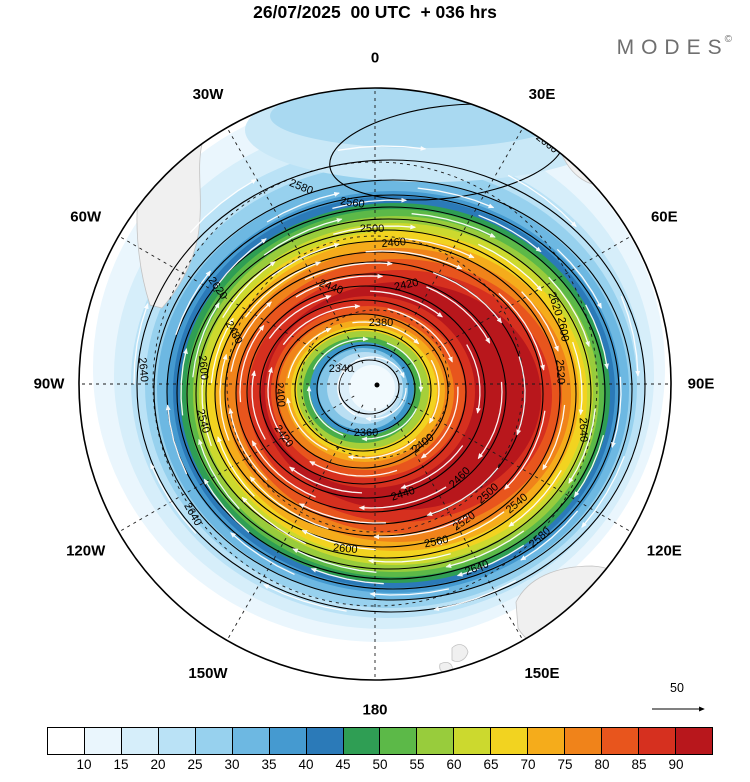 The image size is (750, 782). What do you see at coordinates (565, 764) in the screenshot?
I see `colorbar-tick-label: 75` at bounding box center [565, 764].